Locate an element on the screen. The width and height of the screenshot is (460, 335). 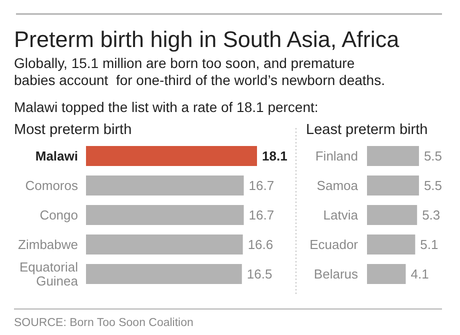
source-note: SOURCE: Born Too Soon Coalition is located at coordinates (104, 323).